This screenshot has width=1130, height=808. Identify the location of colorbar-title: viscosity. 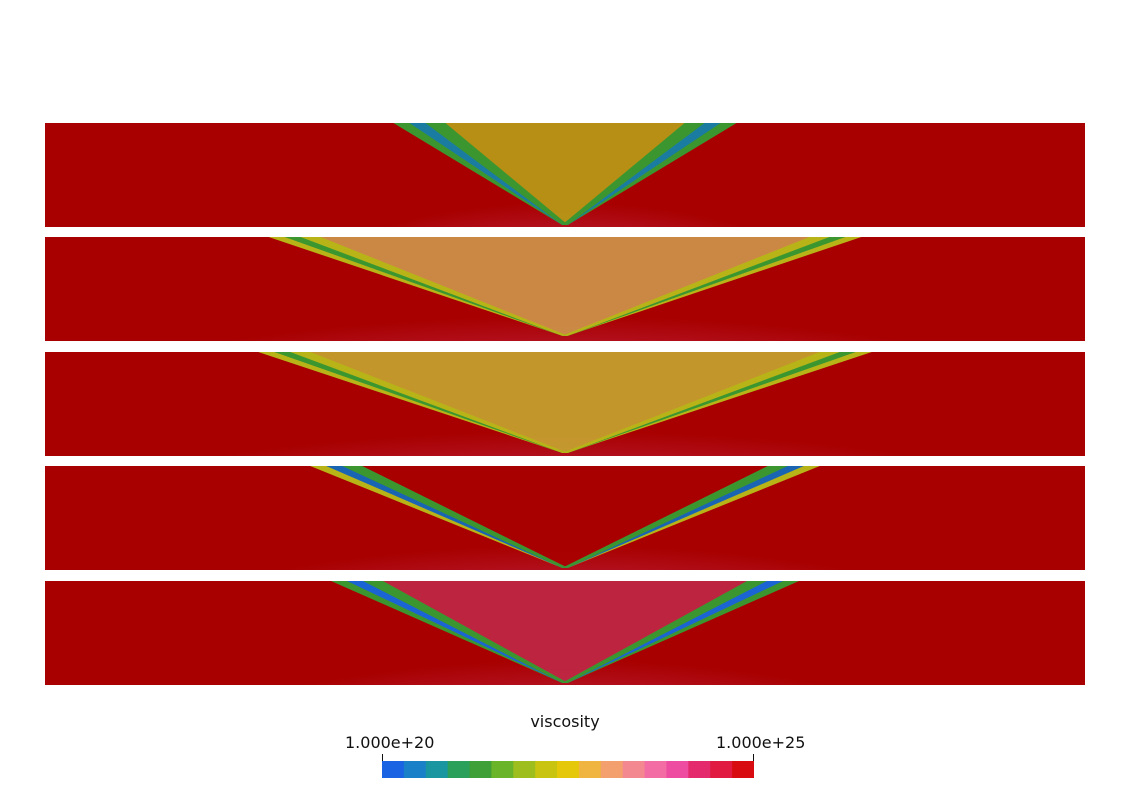
(565, 721).